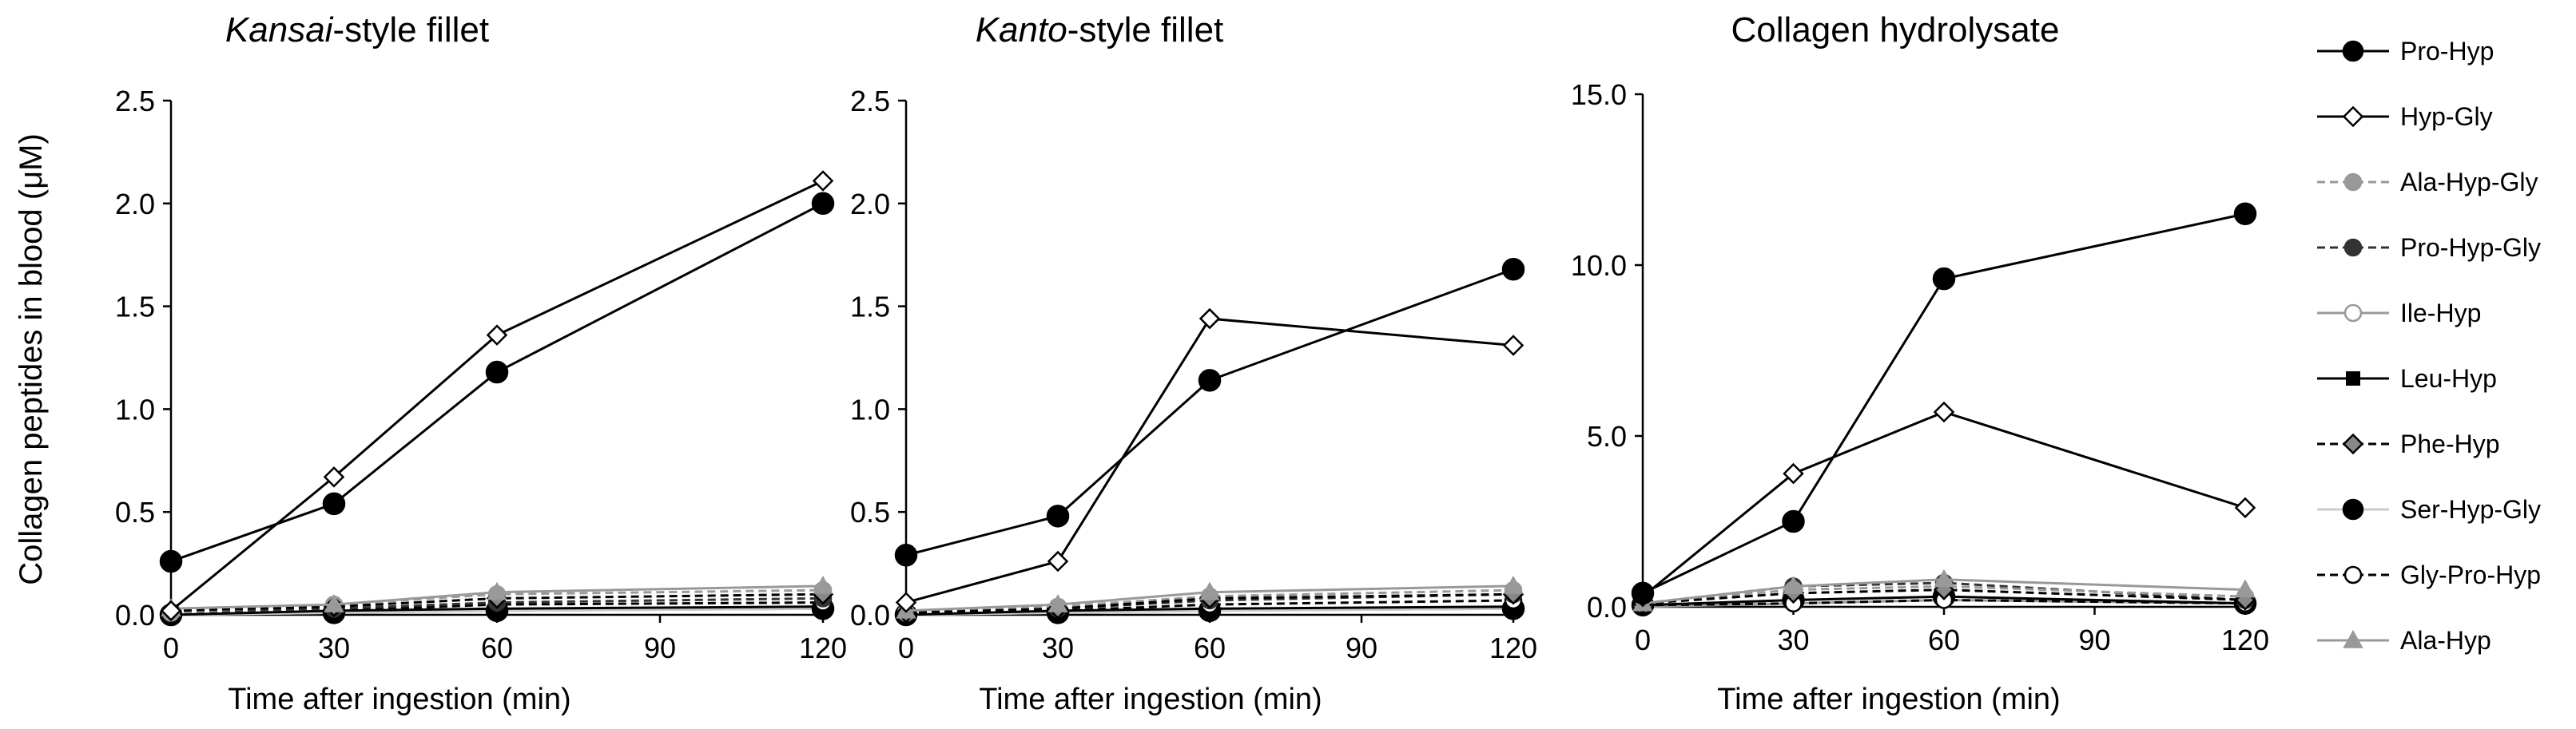  I want to click on legend-item-ser-hyp-gly: Ser-Hyp-Gly, so click(2429, 510).